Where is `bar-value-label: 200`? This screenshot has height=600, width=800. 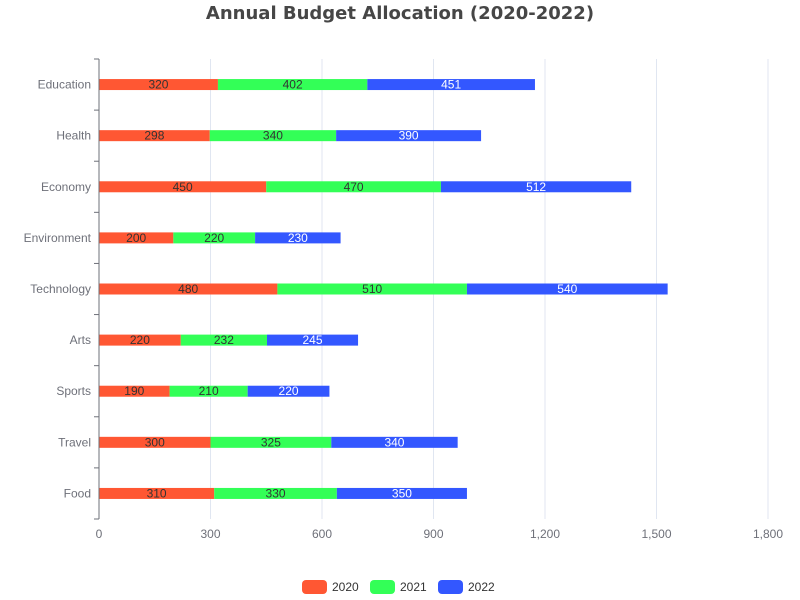
bar-value-label: 200 is located at coordinates (136, 238).